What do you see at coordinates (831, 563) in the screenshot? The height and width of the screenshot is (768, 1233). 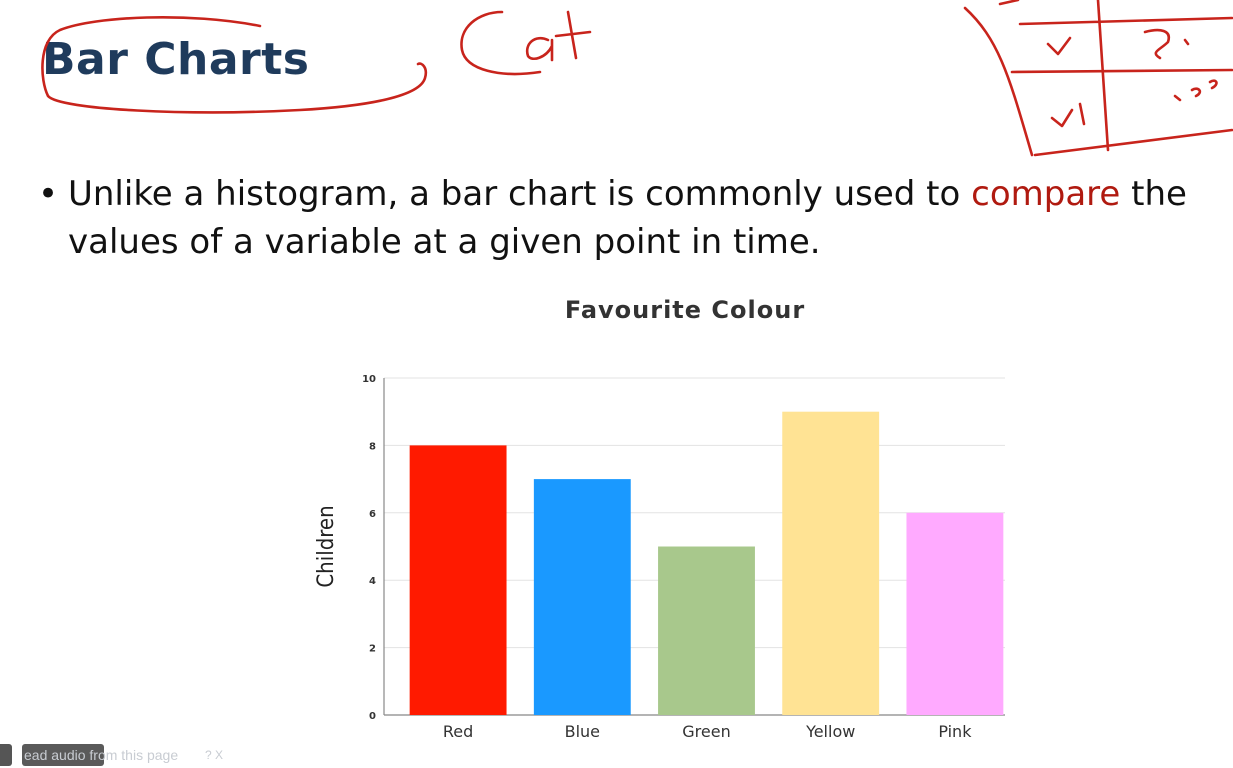 I see `bar-yellow` at bounding box center [831, 563].